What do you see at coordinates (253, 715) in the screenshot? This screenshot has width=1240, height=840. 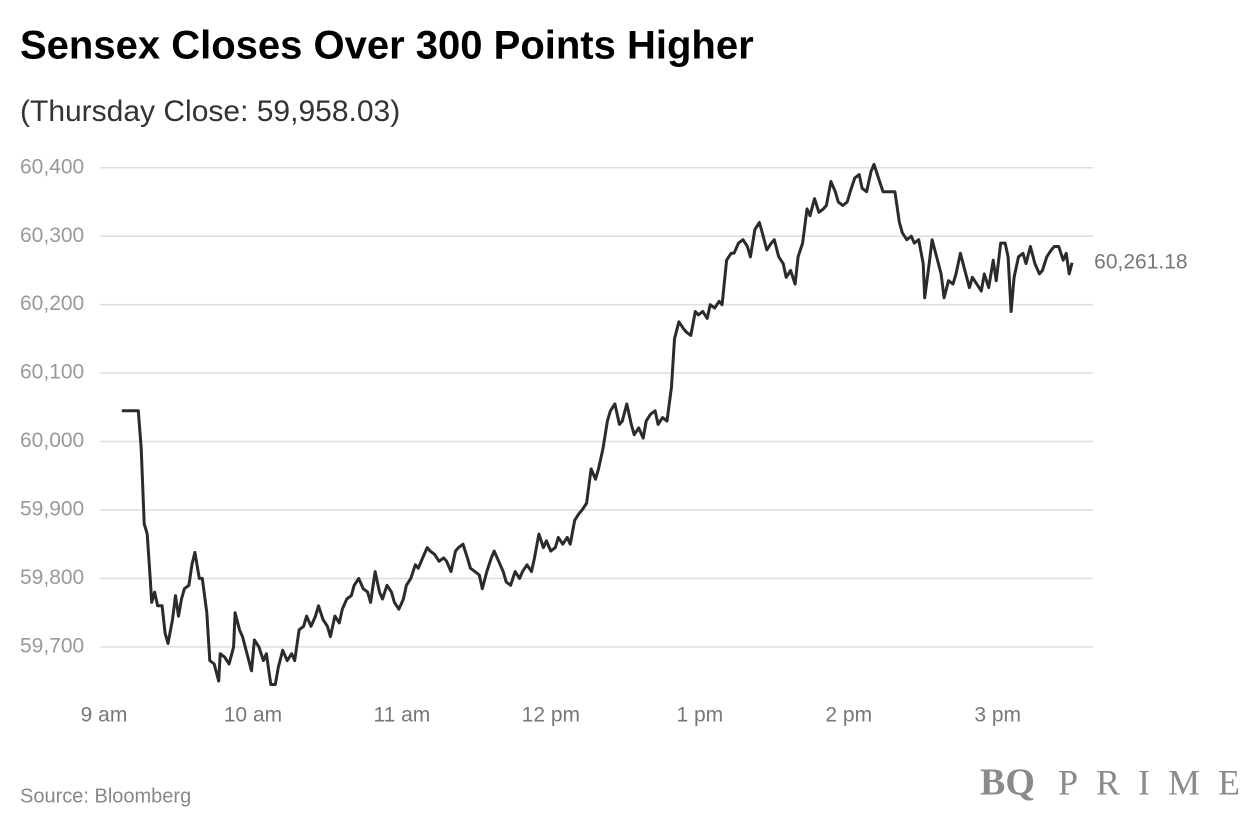 I see `x-tick-label: 10 am` at bounding box center [253, 715].